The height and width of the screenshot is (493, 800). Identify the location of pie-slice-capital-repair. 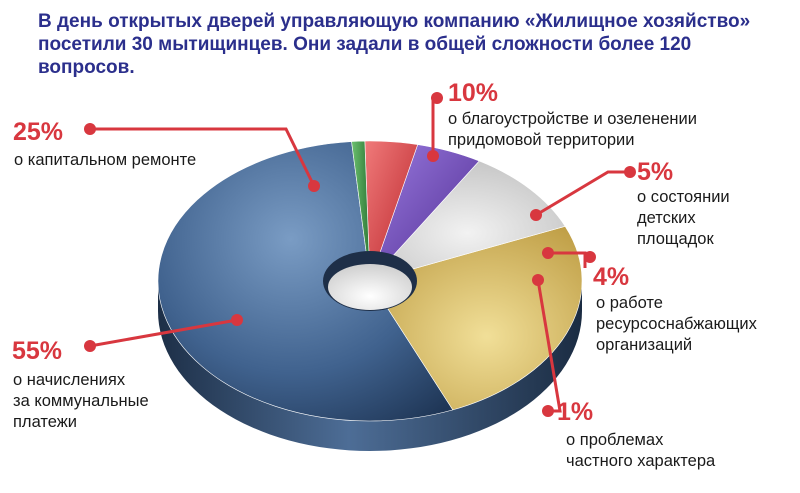
(476, 318).